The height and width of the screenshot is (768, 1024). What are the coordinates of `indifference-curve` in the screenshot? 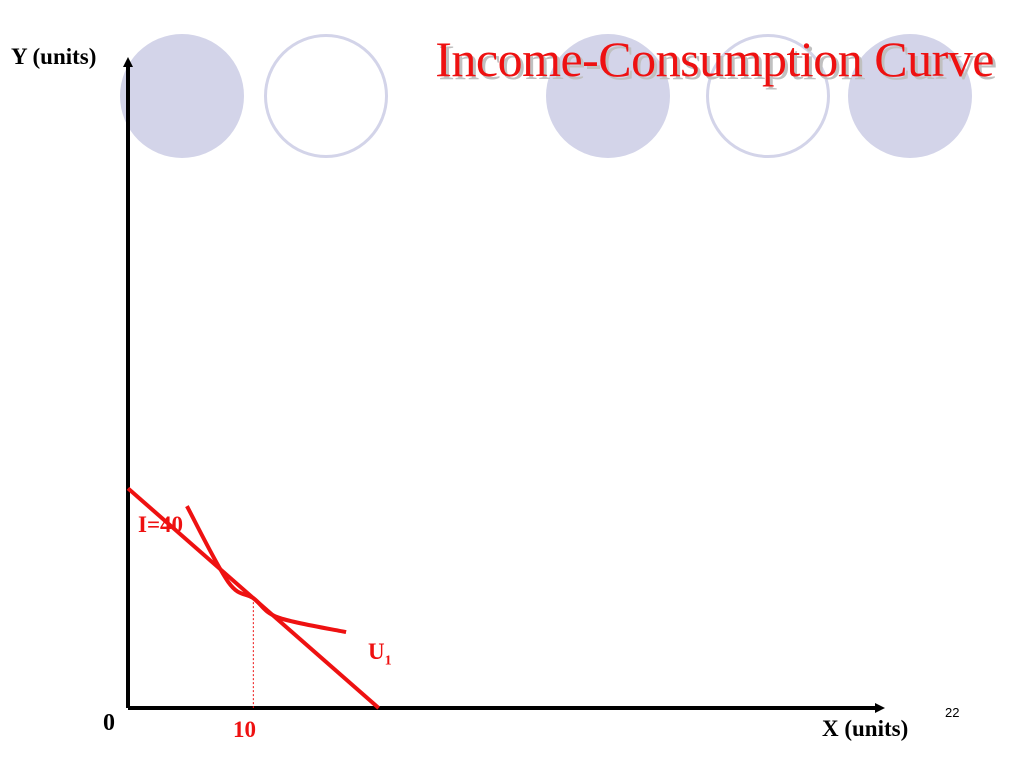 It's located at (266, 570).